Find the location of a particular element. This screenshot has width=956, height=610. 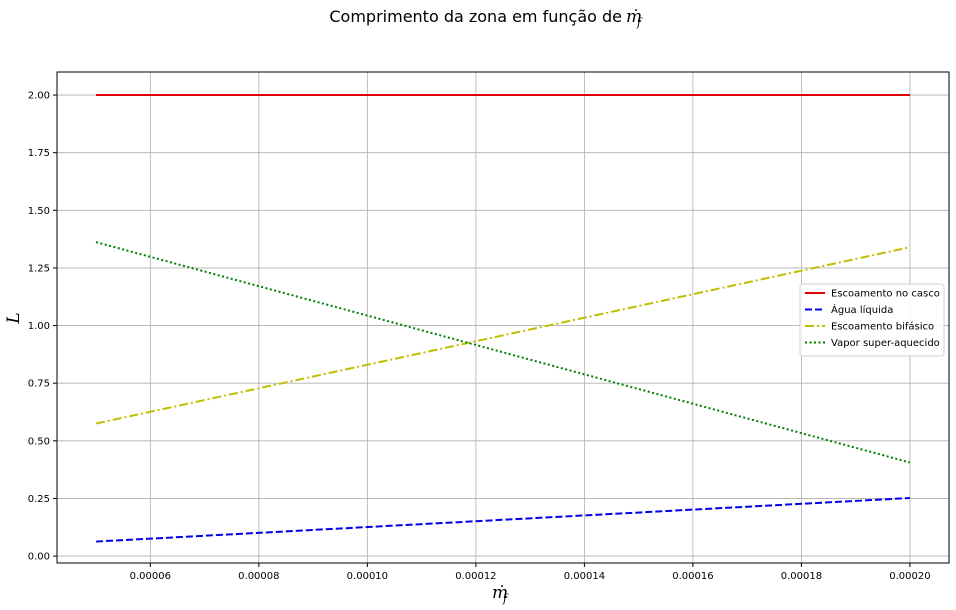

x-tick-label: 0.00006 is located at coordinates (150, 576).